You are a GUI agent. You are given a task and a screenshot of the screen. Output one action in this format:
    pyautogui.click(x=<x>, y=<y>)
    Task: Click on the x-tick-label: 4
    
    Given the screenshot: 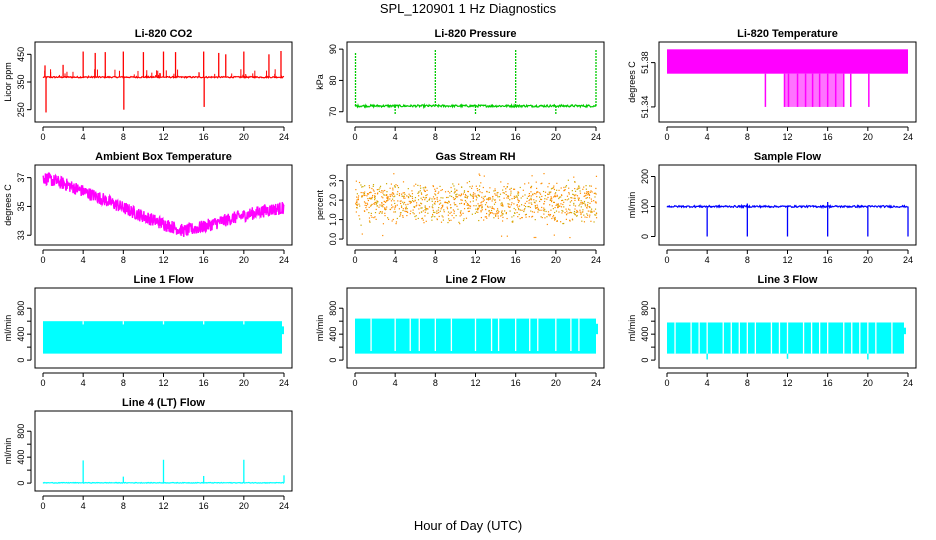 What is the action you would take?
    pyautogui.click(x=707, y=383)
    